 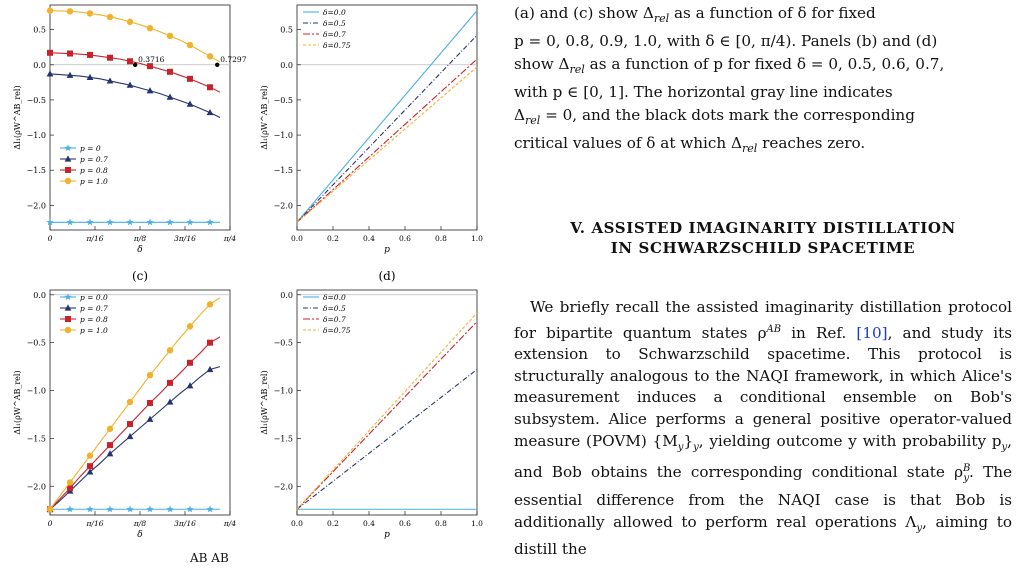 What do you see at coordinates (763, 228) in the screenshot?
I see `section-heading-line-1: V. ASSISTED IMAGINARITY DISTILLATION` at bounding box center [763, 228].